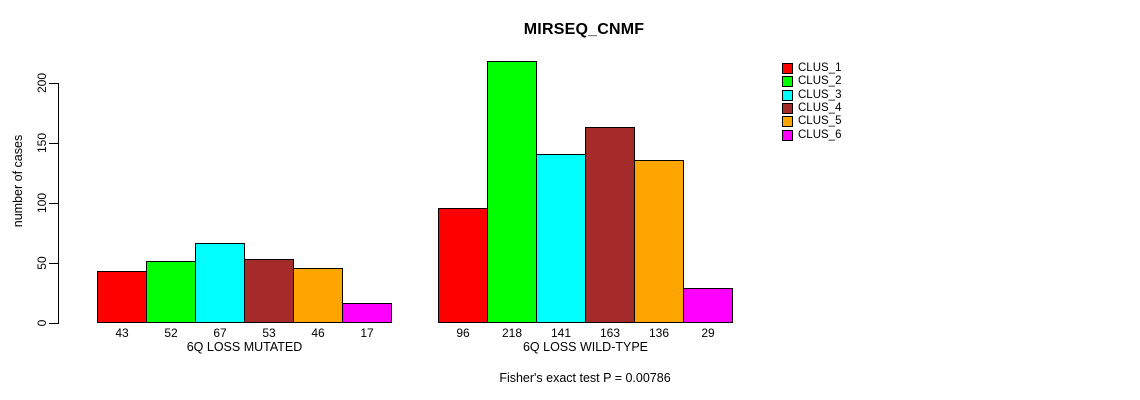 This screenshot has width=1140, height=400. I want to click on fisher-test-annotation: Fisher's exact test P = 0.00786, so click(585, 378).